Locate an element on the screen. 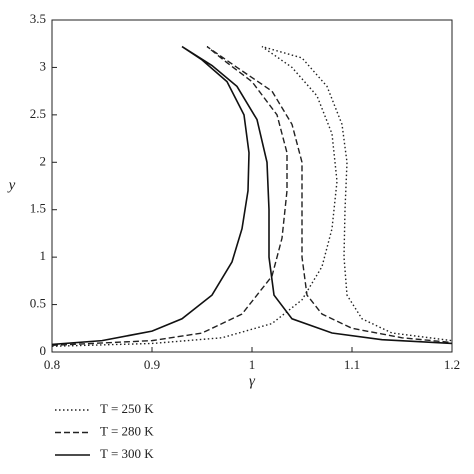  legend-label: T = 250 K is located at coordinates (127, 408).